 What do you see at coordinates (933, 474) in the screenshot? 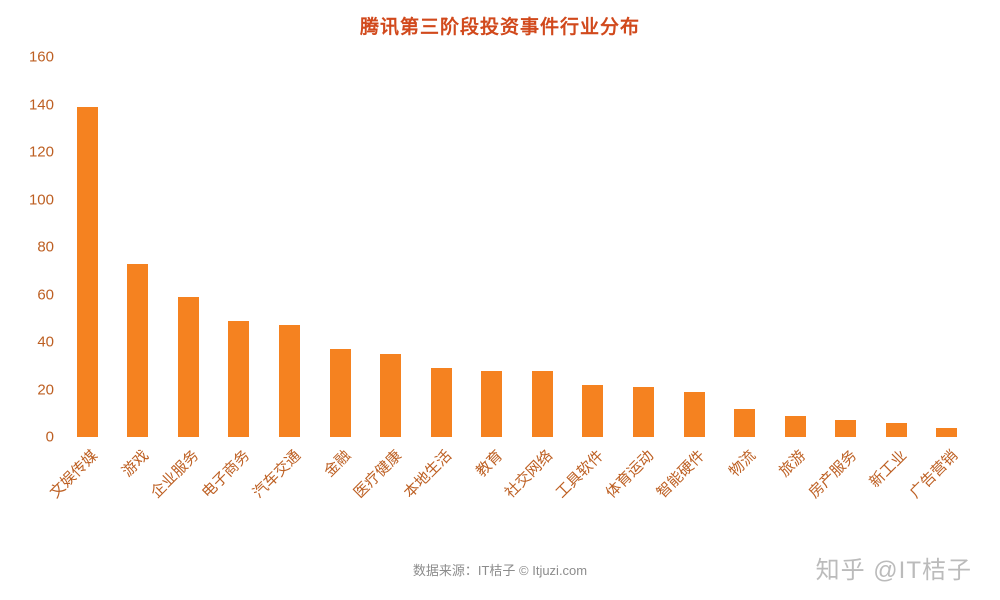
I see `x-axis-category-label: 广告营销` at bounding box center [933, 474].